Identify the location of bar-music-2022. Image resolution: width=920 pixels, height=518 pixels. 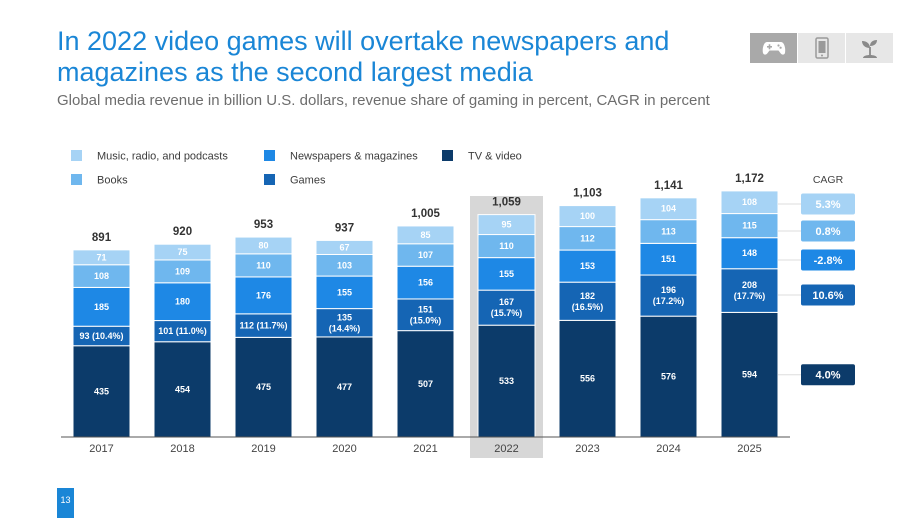
(506, 225).